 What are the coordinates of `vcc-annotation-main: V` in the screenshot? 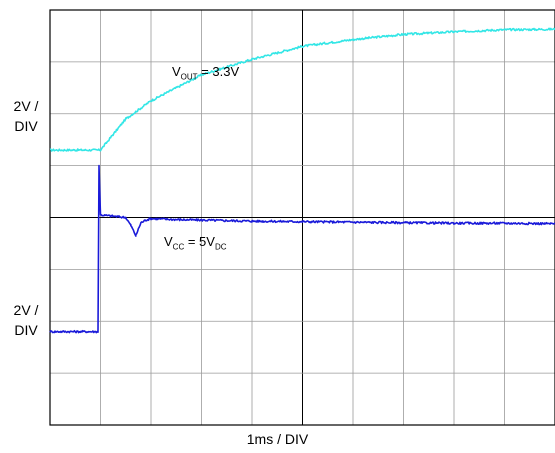 It's located at (168, 241).